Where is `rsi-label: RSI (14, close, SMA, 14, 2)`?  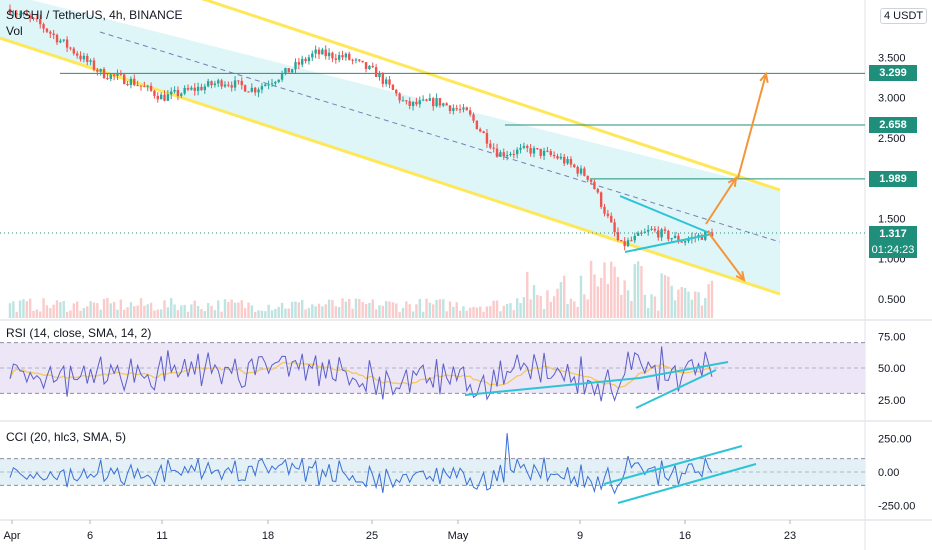
rsi-label: RSI (14, close, SMA, 14, 2) is located at coordinates (79, 333).